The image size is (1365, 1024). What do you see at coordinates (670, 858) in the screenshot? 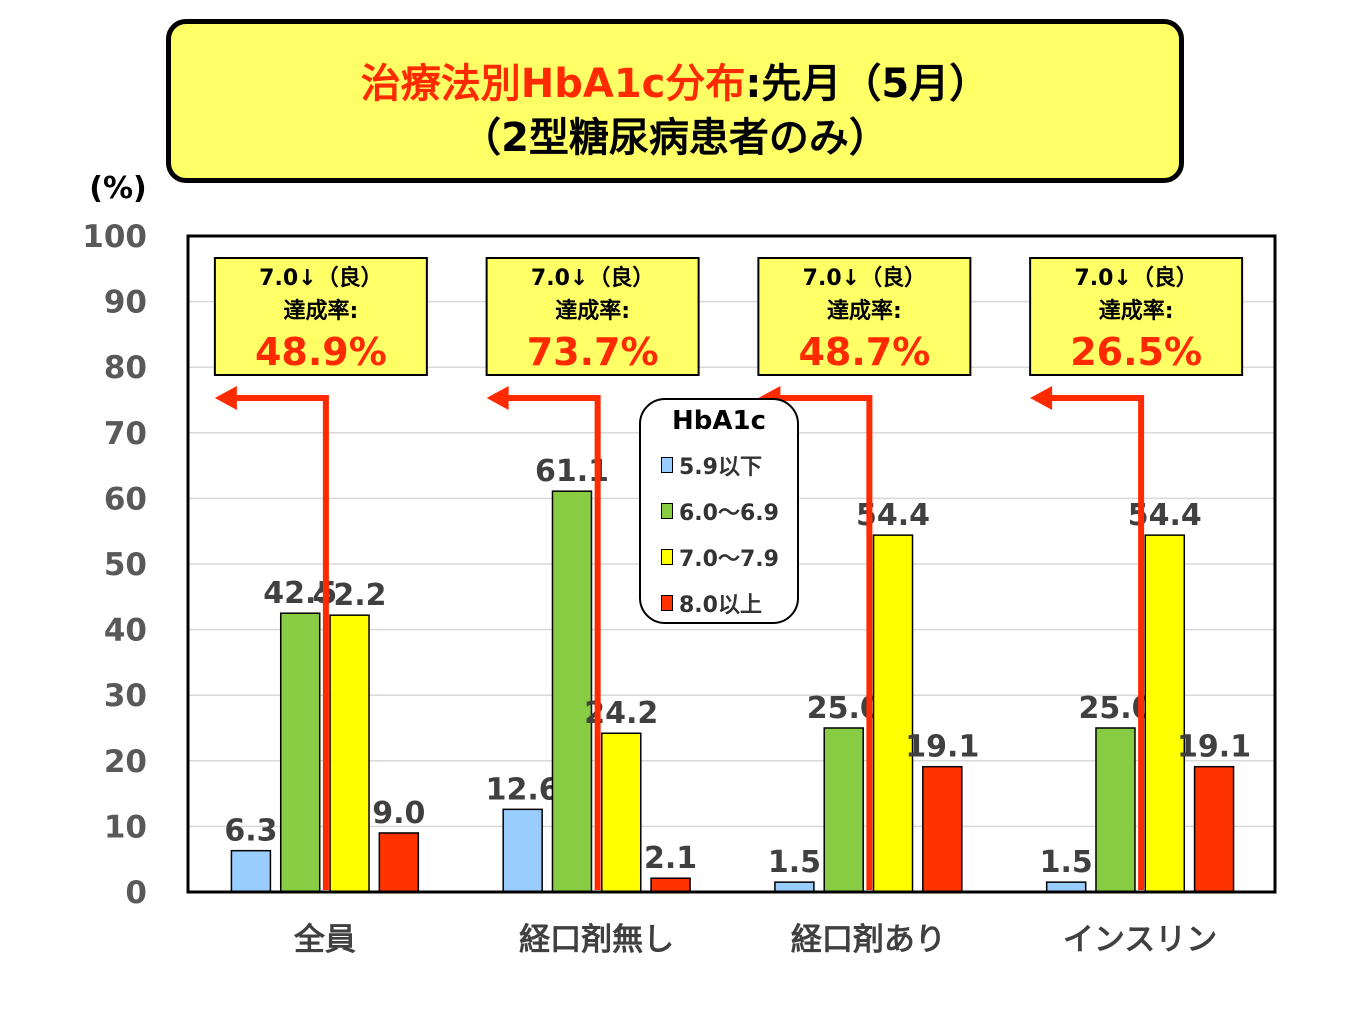
I see `data-label-1-3: 2.1` at bounding box center [670, 858].